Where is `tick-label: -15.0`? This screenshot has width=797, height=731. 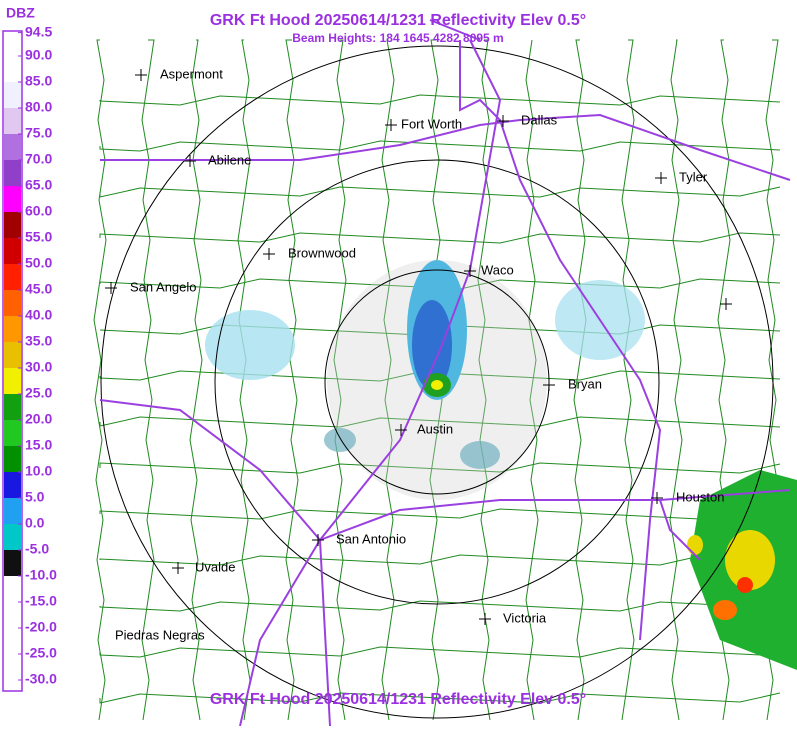 tick-label: -15.0 is located at coordinates (41, 601).